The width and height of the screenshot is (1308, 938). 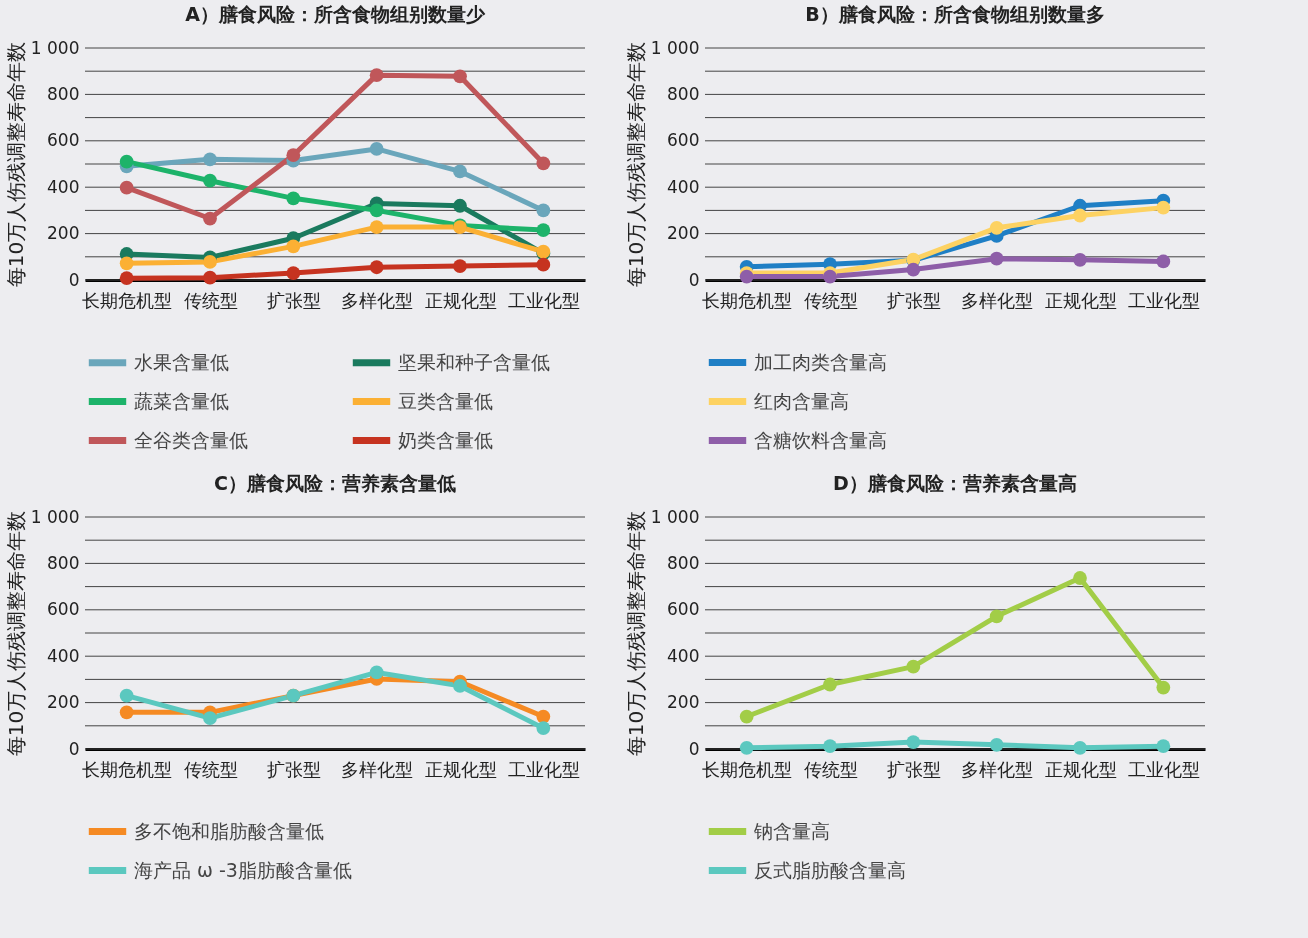 What do you see at coordinates (801, 400) in the screenshot?
I see `legend-label: 红肉含量高` at bounding box center [801, 400].